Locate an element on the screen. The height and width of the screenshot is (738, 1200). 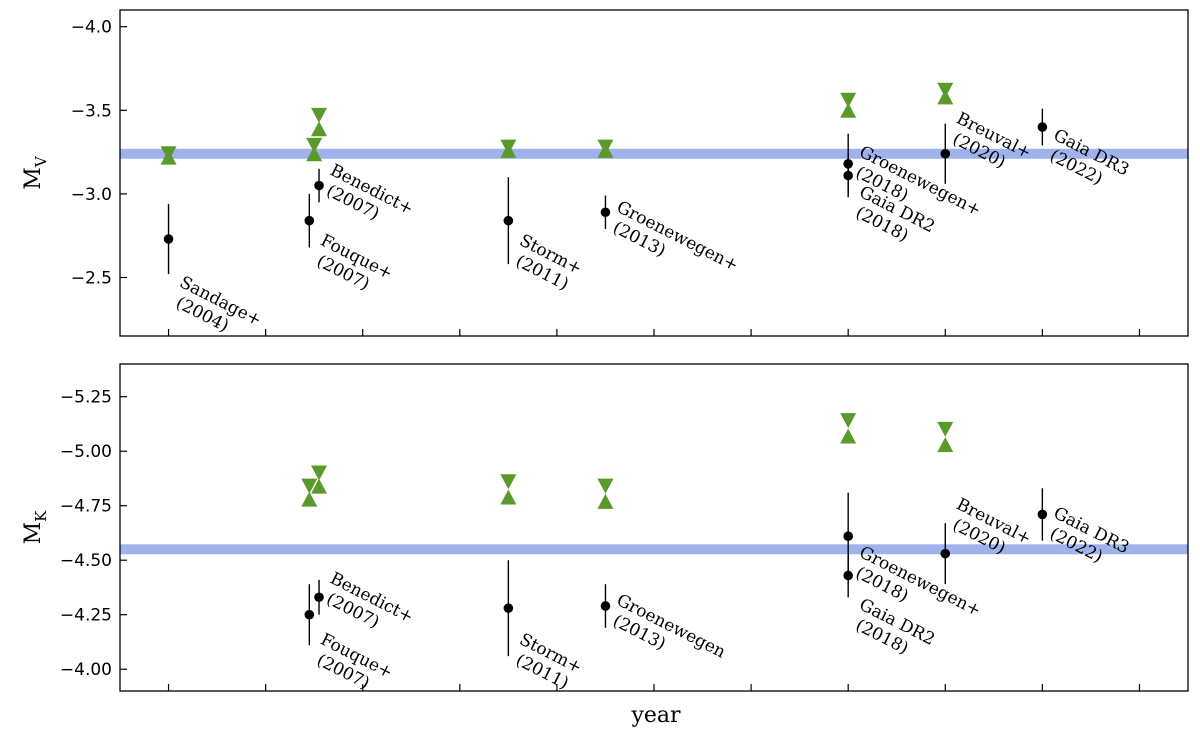
mk-annotation: Breuval+(2020) is located at coordinates (989, 531).